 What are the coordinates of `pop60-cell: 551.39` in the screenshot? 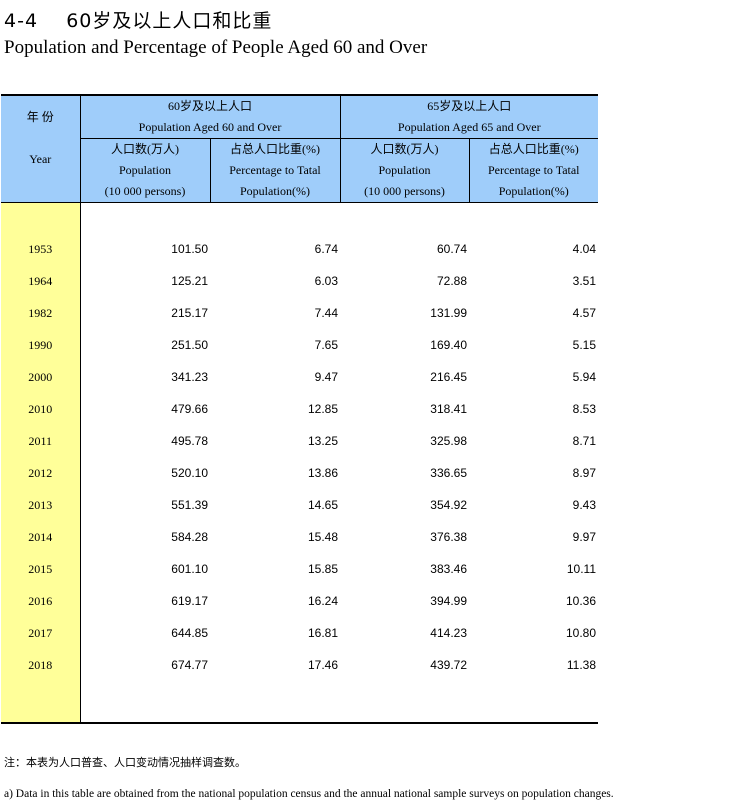 It's located at (189, 505).